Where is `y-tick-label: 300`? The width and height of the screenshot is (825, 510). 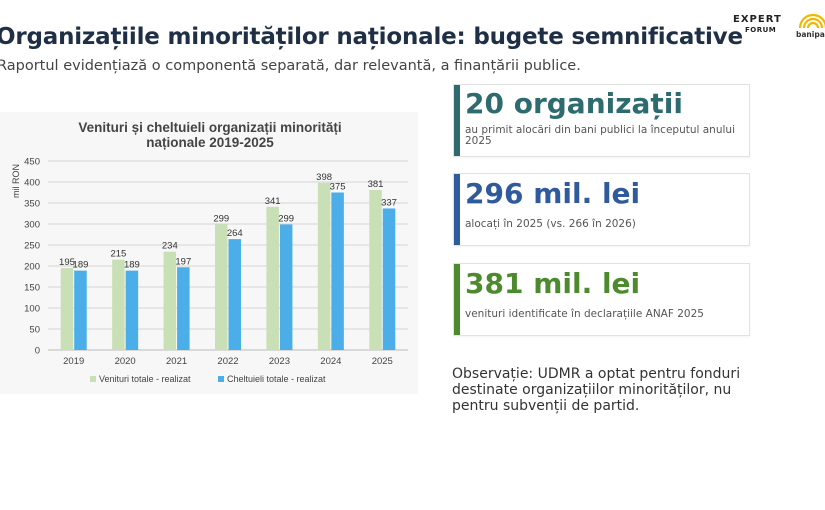
y-tick-label: 300 is located at coordinates (32, 225).